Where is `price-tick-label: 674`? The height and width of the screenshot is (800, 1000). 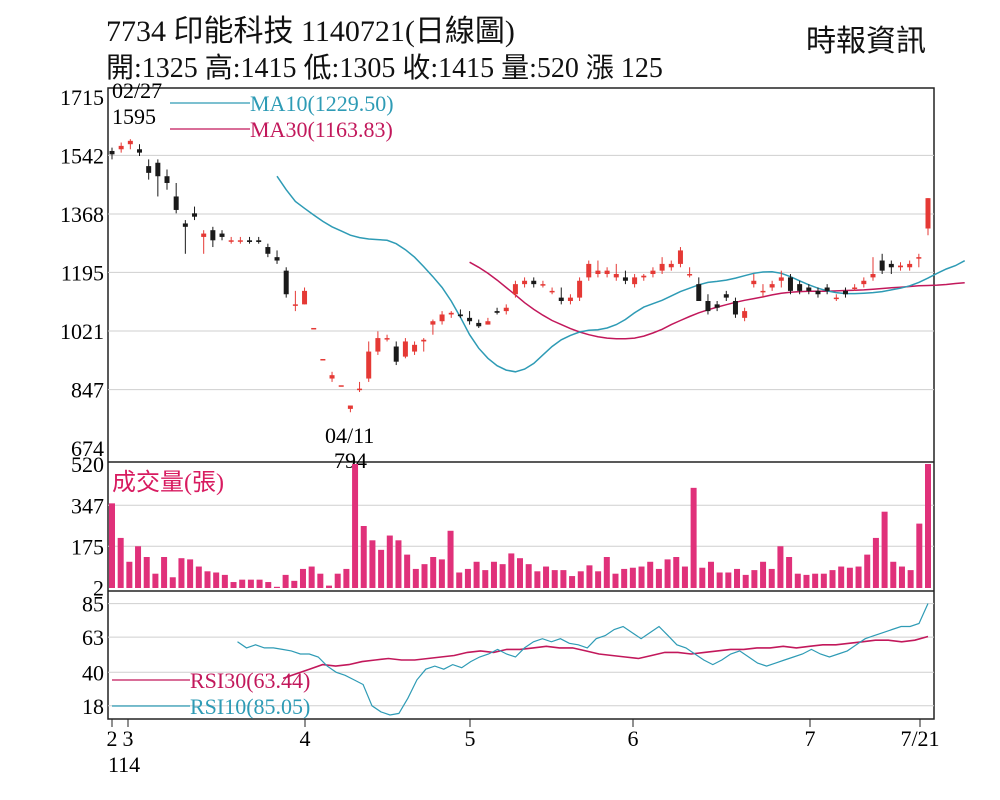 price-tick-label: 674 is located at coordinates (87, 448).